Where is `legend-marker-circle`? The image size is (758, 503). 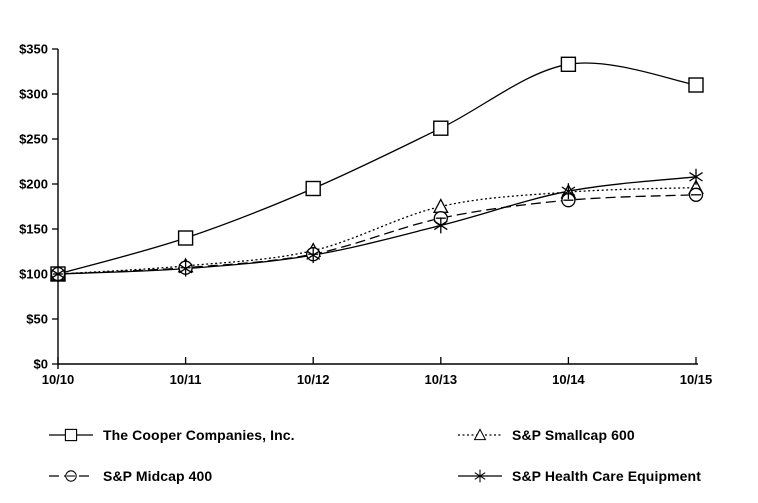
legend-marker-circle is located at coordinates (71, 476).